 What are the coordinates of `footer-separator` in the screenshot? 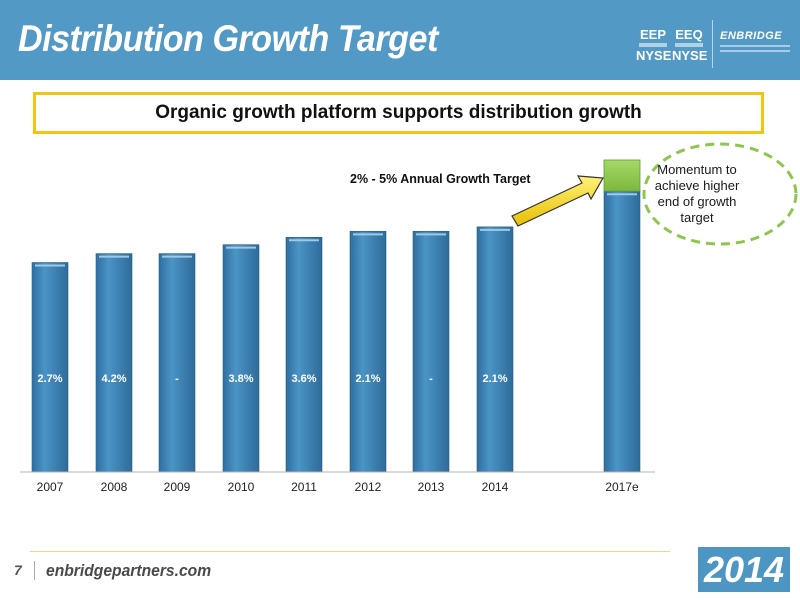 It's located at (34, 570).